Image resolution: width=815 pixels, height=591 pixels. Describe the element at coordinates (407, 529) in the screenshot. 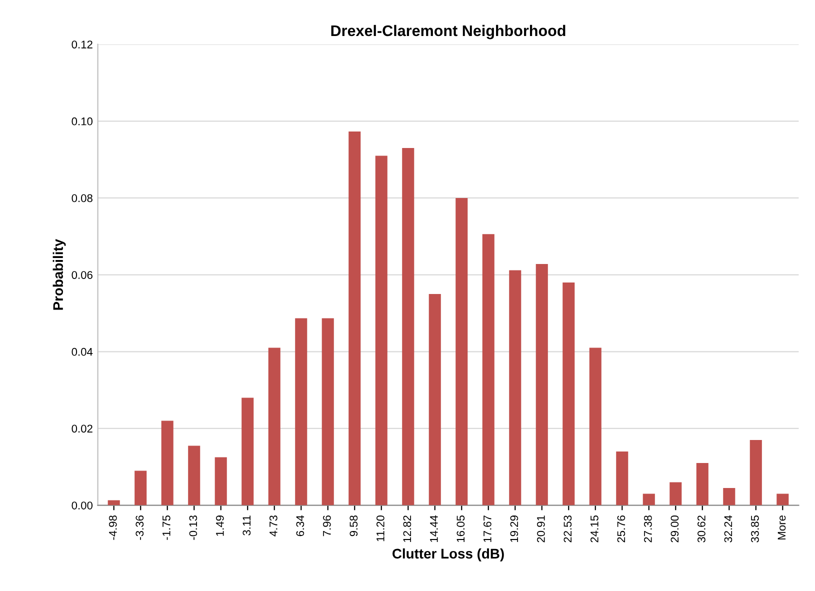

I see `x-tick-label: 12.82` at that location.